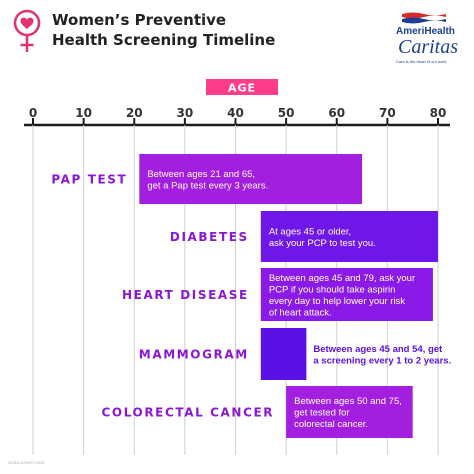 Image resolution: width=474 pixels, height=474 pixels. What do you see at coordinates (438, 113) in the screenshot?
I see `tick-label: 80` at bounding box center [438, 113].